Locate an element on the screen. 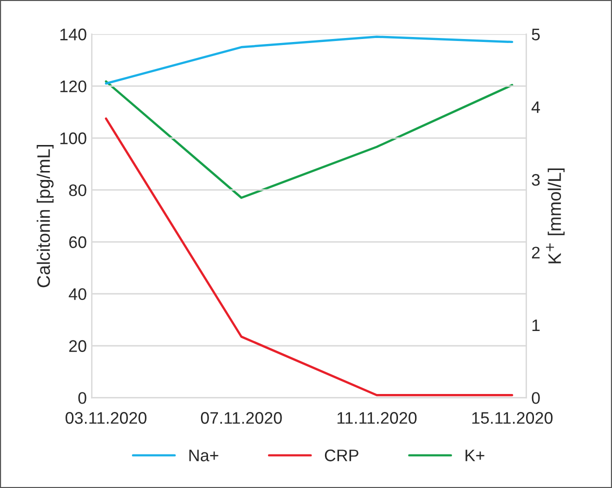 This screenshot has height=488, width=612. legend-label: K+ is located at coordinates (475, 456).